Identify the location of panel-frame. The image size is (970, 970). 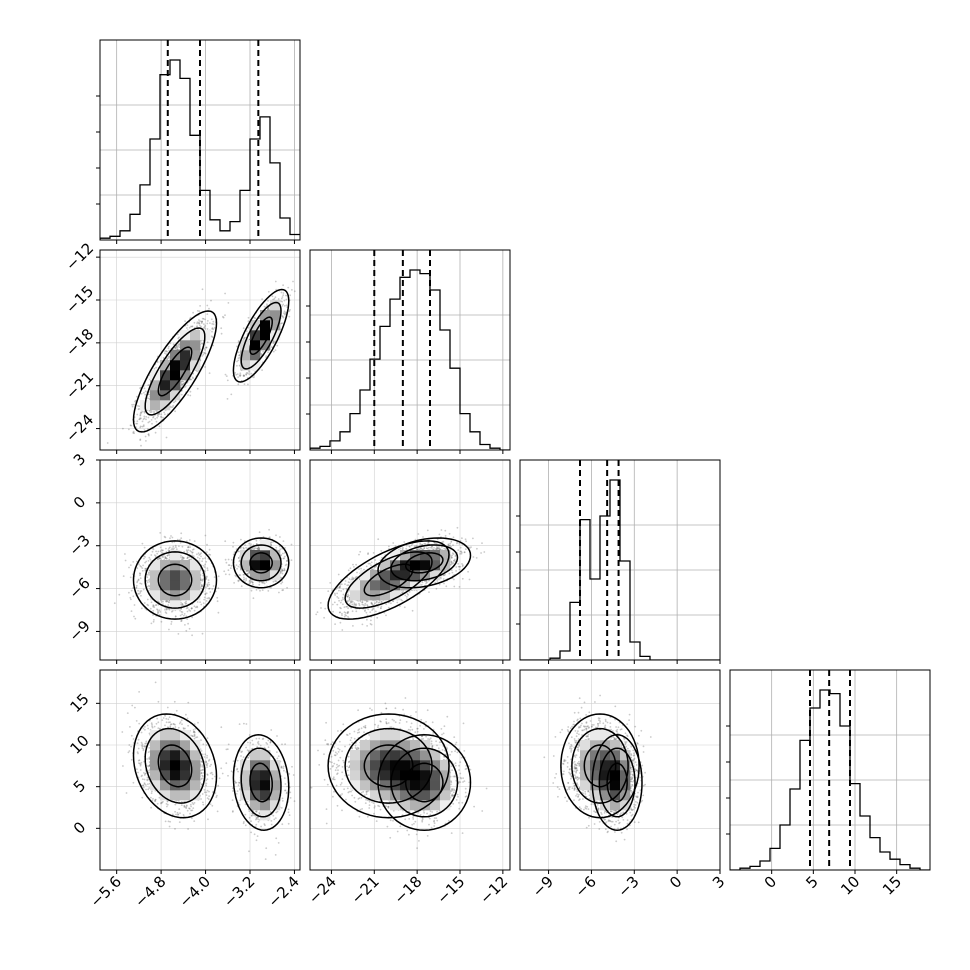
(200, 350).